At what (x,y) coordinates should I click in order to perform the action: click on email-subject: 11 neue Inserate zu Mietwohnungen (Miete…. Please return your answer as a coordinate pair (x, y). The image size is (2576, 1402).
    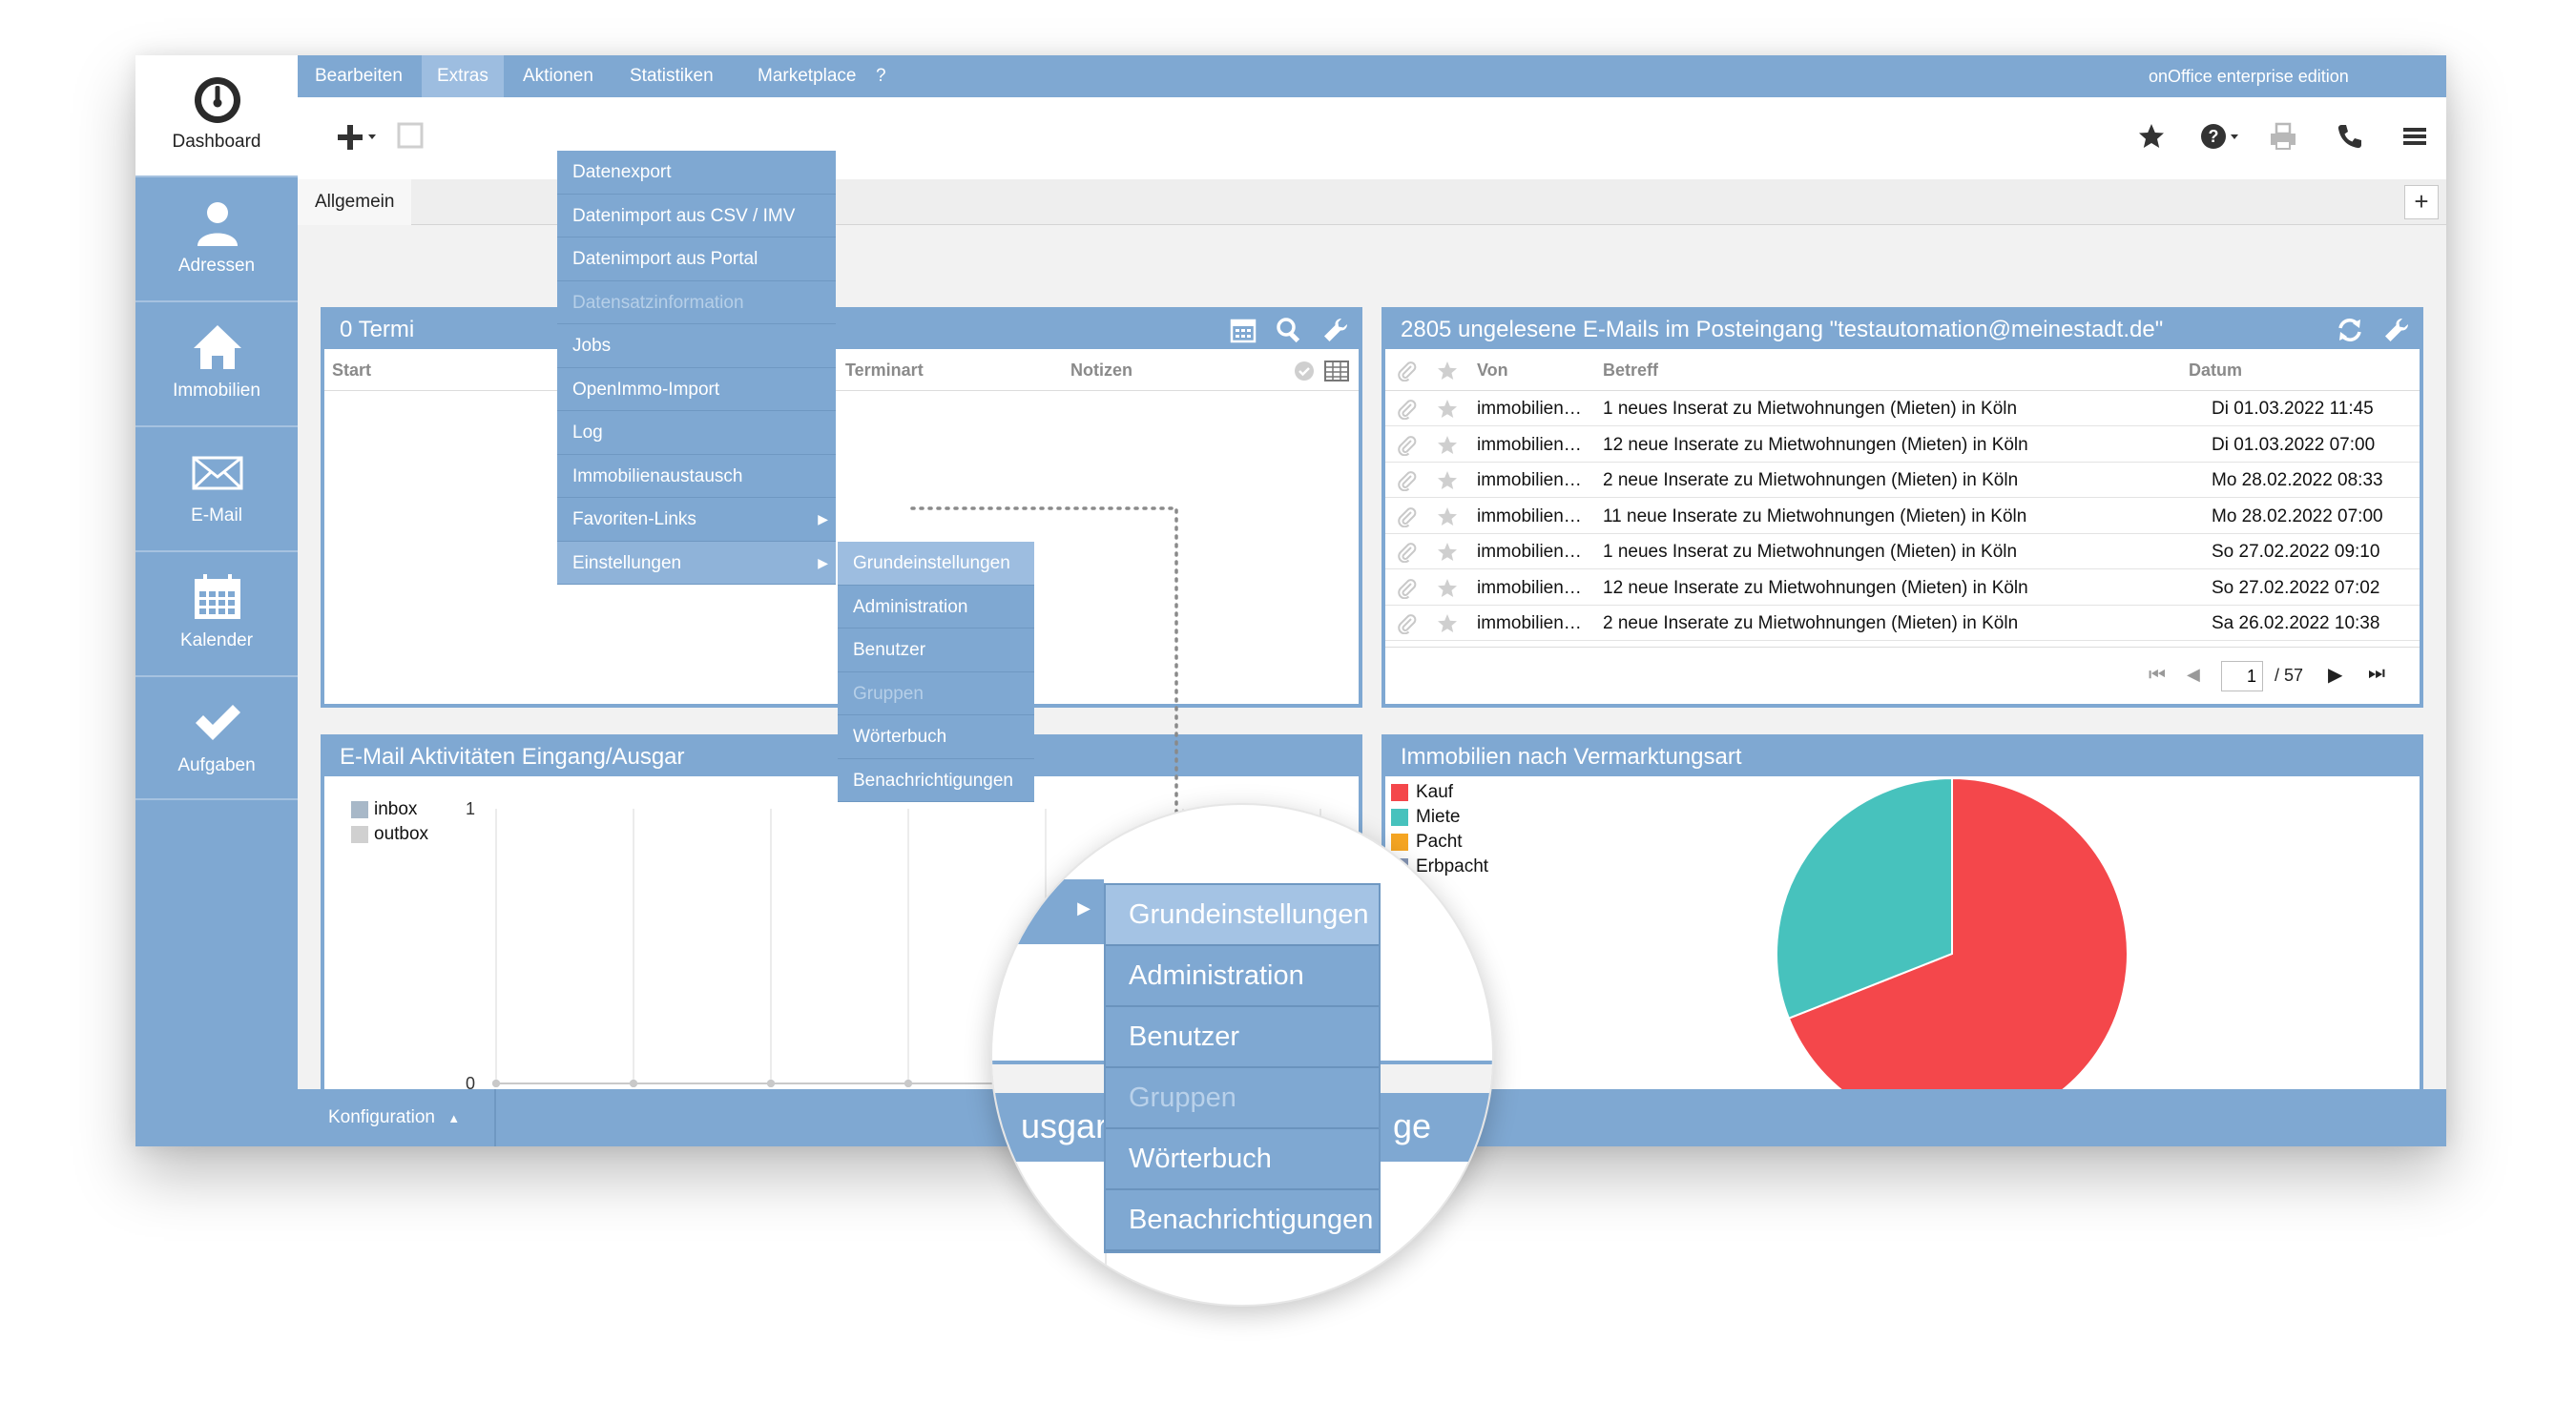
    Looking at the image, I should click on (1815, 515).